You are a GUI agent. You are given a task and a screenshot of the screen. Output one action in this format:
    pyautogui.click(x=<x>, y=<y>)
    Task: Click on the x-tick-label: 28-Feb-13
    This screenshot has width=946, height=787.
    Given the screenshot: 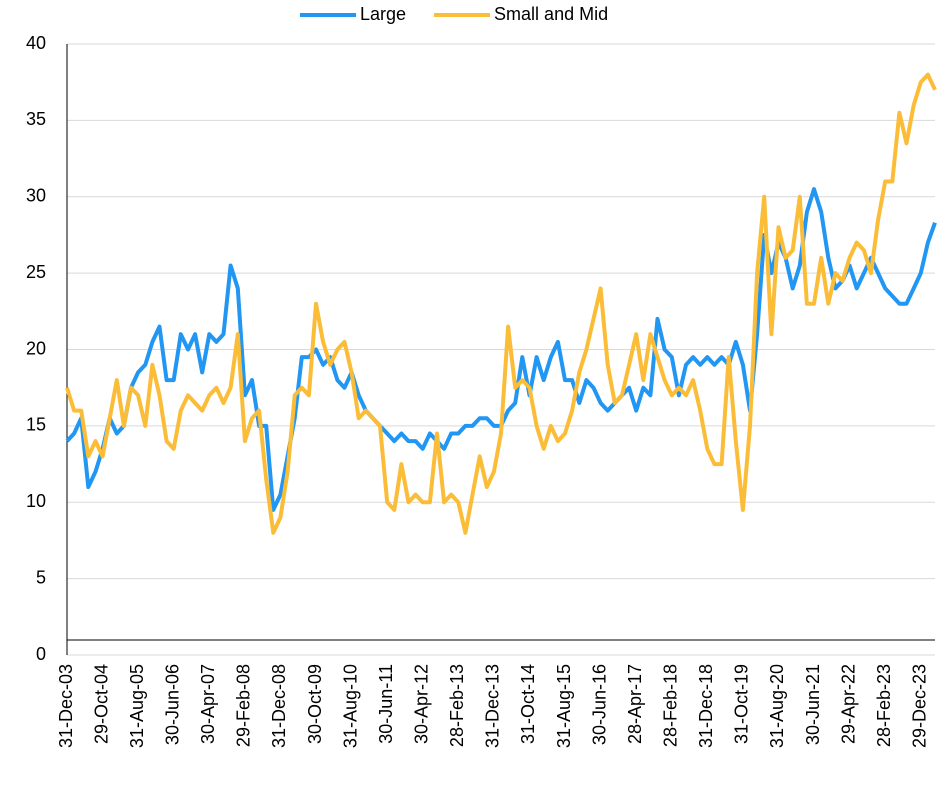 What is the action you would take?
    pyautogui.click(x=457, y=705)
    